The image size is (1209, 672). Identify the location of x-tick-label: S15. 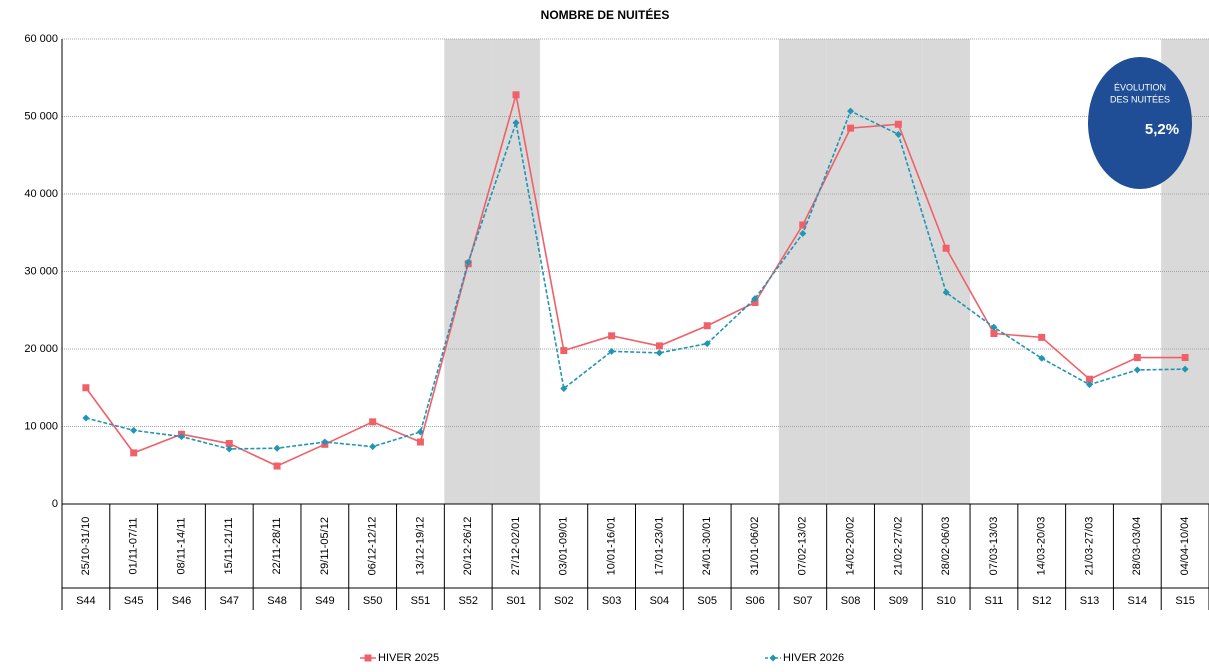
(1185, 601).